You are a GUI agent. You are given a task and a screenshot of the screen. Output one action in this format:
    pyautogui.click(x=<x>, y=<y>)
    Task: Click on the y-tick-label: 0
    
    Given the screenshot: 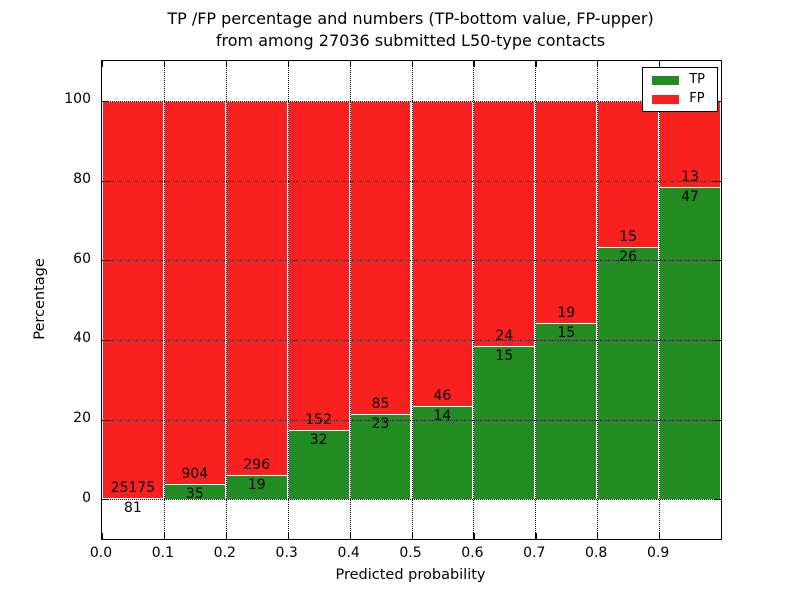 What is the action you would take?
    pyautogui.click(x=86, y=497)
    